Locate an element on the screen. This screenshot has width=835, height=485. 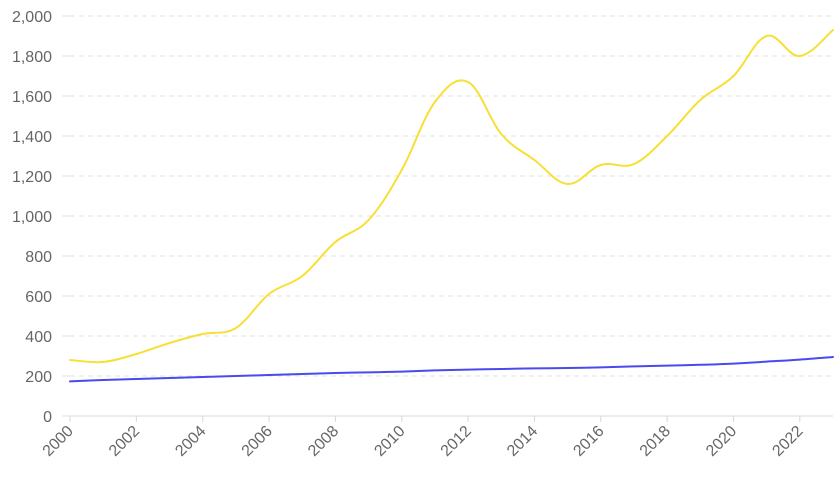
y-tick-label: 1,000 is located at coordinates (32, 217).